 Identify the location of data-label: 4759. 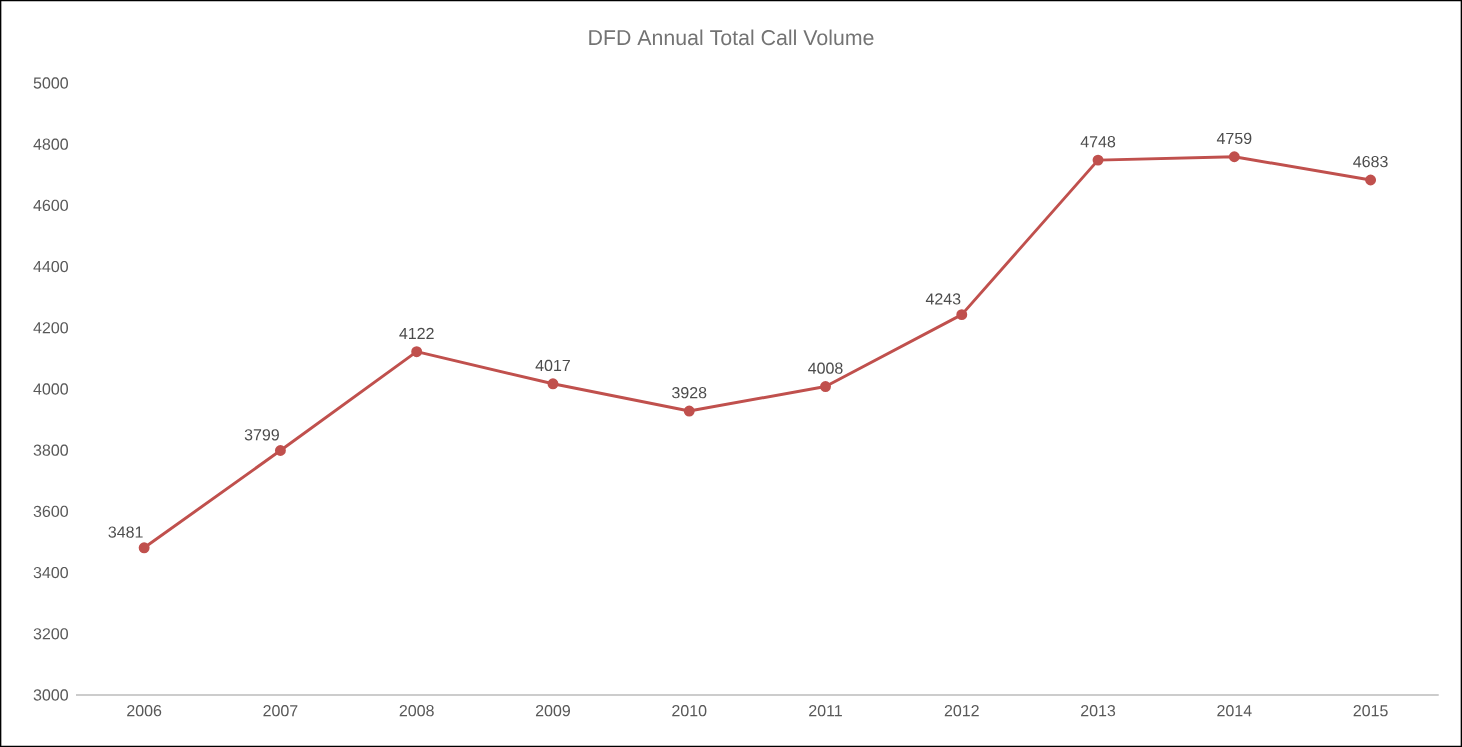
(1234, 138).